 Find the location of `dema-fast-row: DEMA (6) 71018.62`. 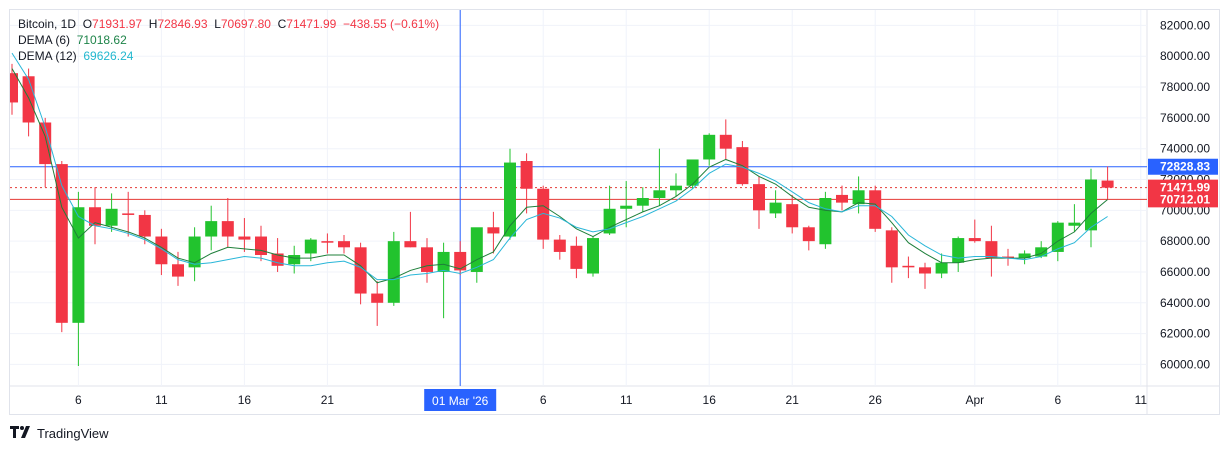

dema-fast-row: DEMA (6) 71018.62 is located at coordinates (228, 40).